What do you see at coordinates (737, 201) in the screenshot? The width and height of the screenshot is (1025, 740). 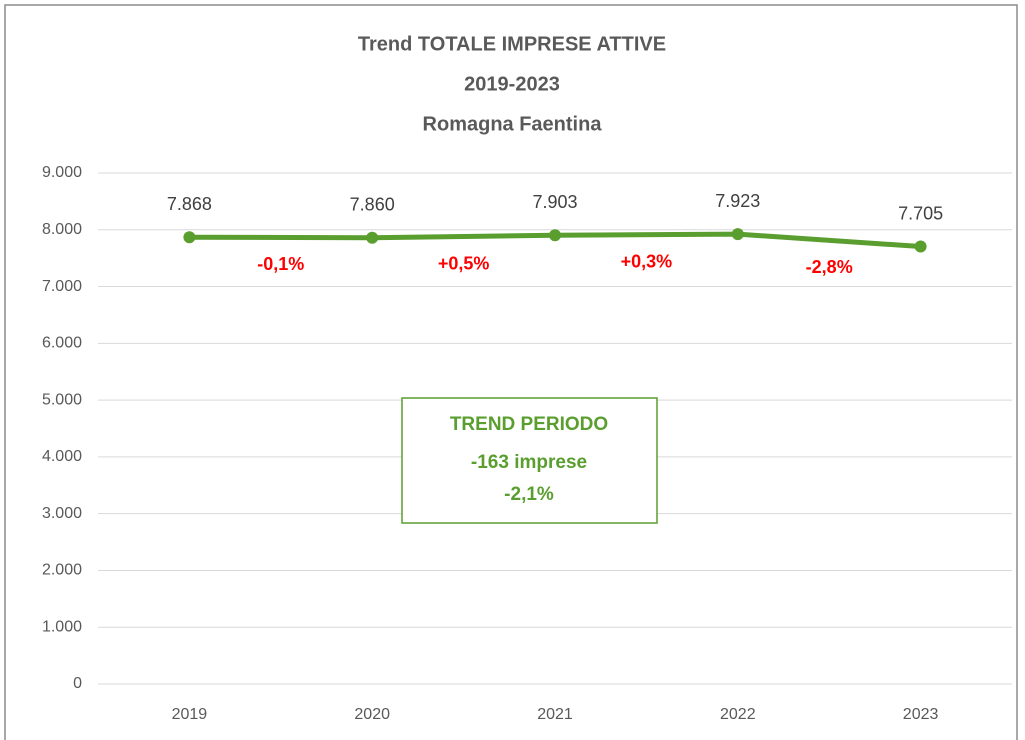 I see `data-label: 7.923` at bounding box center [737, 201].